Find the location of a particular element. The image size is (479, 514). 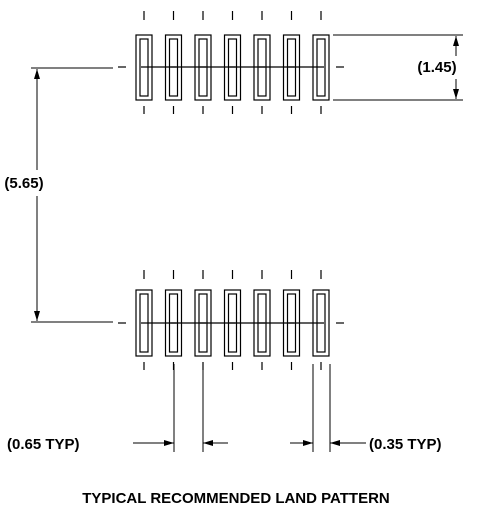

row-spacing-arrow-down is located at coordinates (37, 316).